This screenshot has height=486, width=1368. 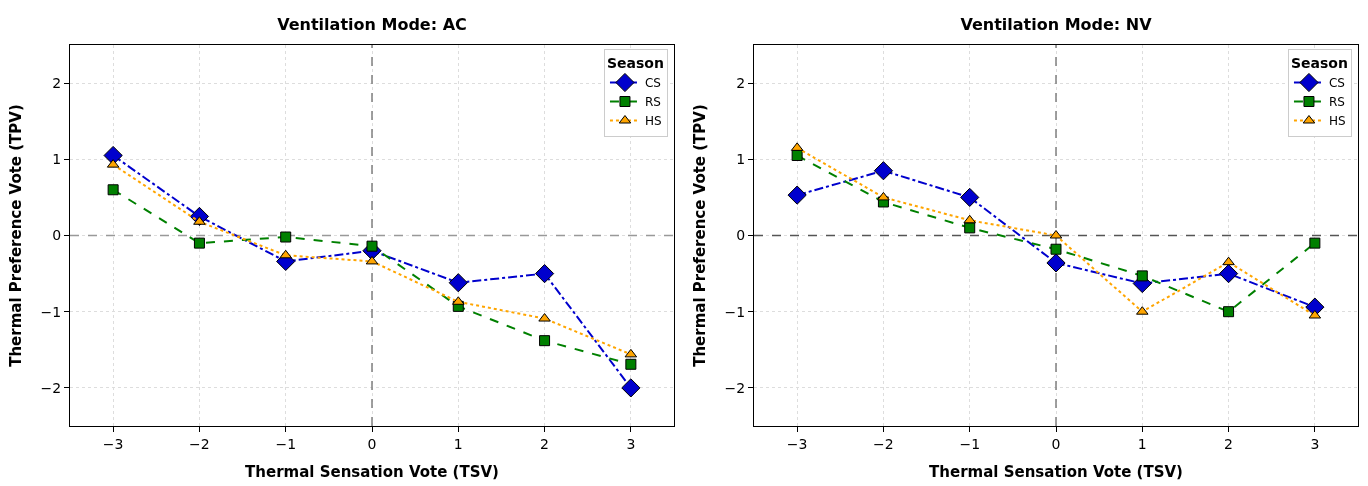 What do you see at coordinates (372, 25) in the screenshot?
I see `chart-title: Ventilation Mode: AC` at bounding box center [372, 25].